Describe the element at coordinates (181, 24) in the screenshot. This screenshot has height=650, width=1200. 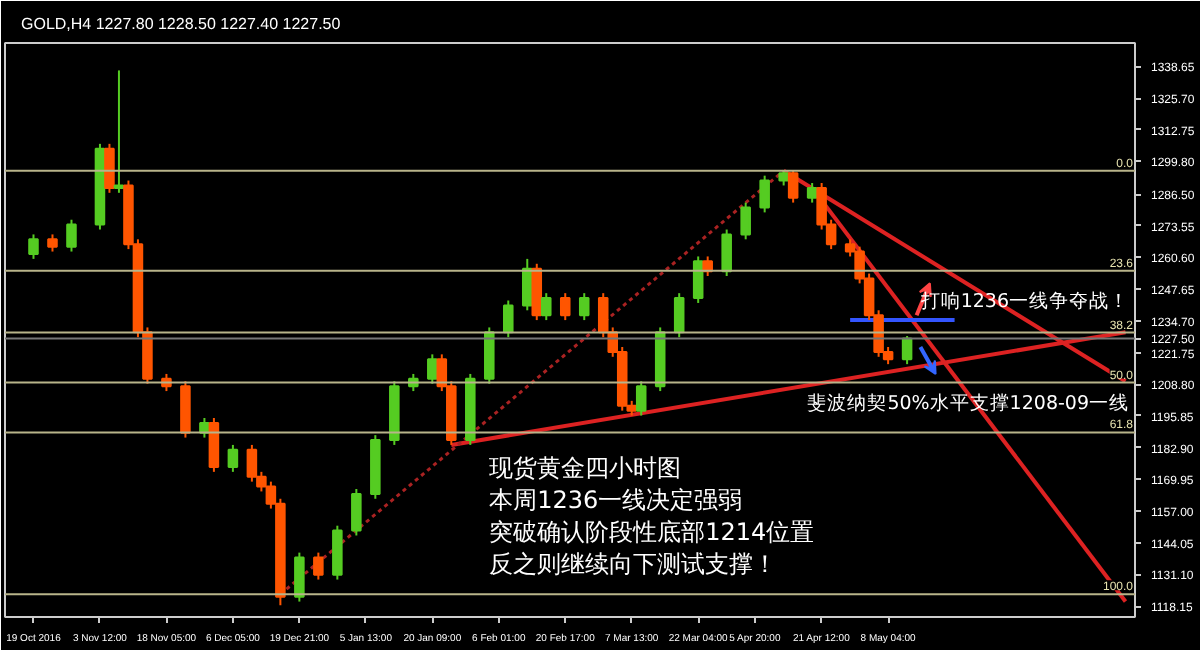
I see `chart-title: GOLD,H4 1227.80 1228.50 1227.40 1227.50` at that location.